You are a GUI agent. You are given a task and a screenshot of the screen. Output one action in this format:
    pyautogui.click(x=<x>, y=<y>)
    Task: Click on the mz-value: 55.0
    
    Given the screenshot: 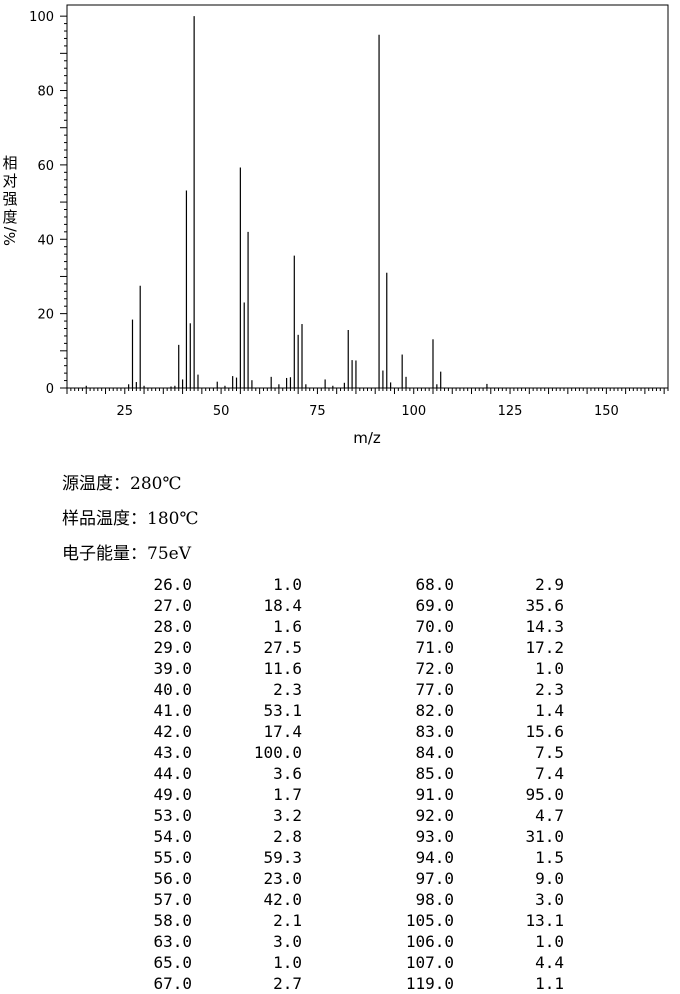 What is the action you would take?
    pyautogui.click(x=172, y=857)
    